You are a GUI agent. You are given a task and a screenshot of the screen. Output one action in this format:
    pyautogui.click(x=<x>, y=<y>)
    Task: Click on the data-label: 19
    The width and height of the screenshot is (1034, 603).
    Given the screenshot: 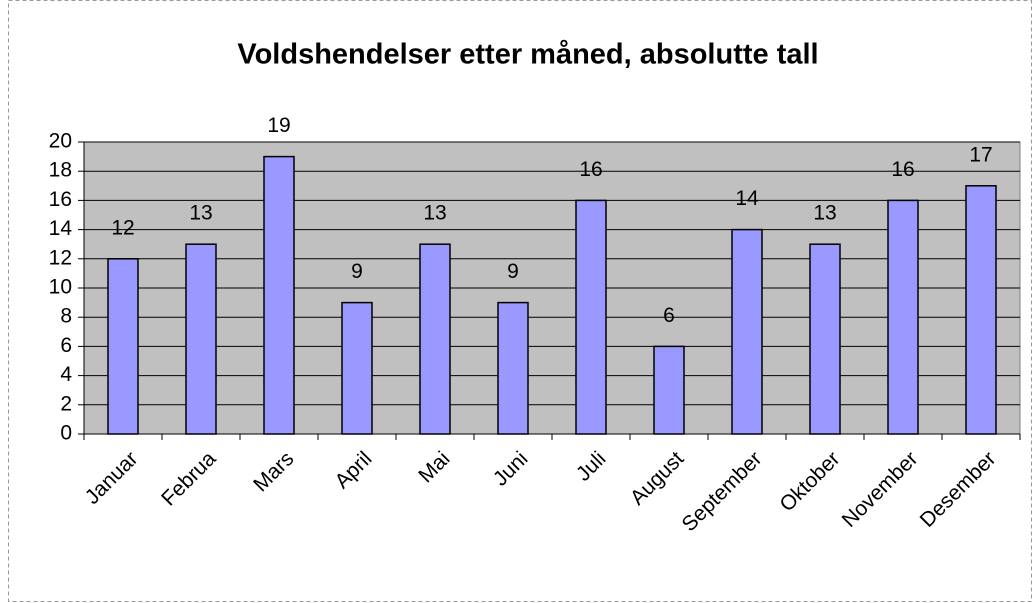 What is the action you would take?
    pyautogui.click(x=278, y=125)
    